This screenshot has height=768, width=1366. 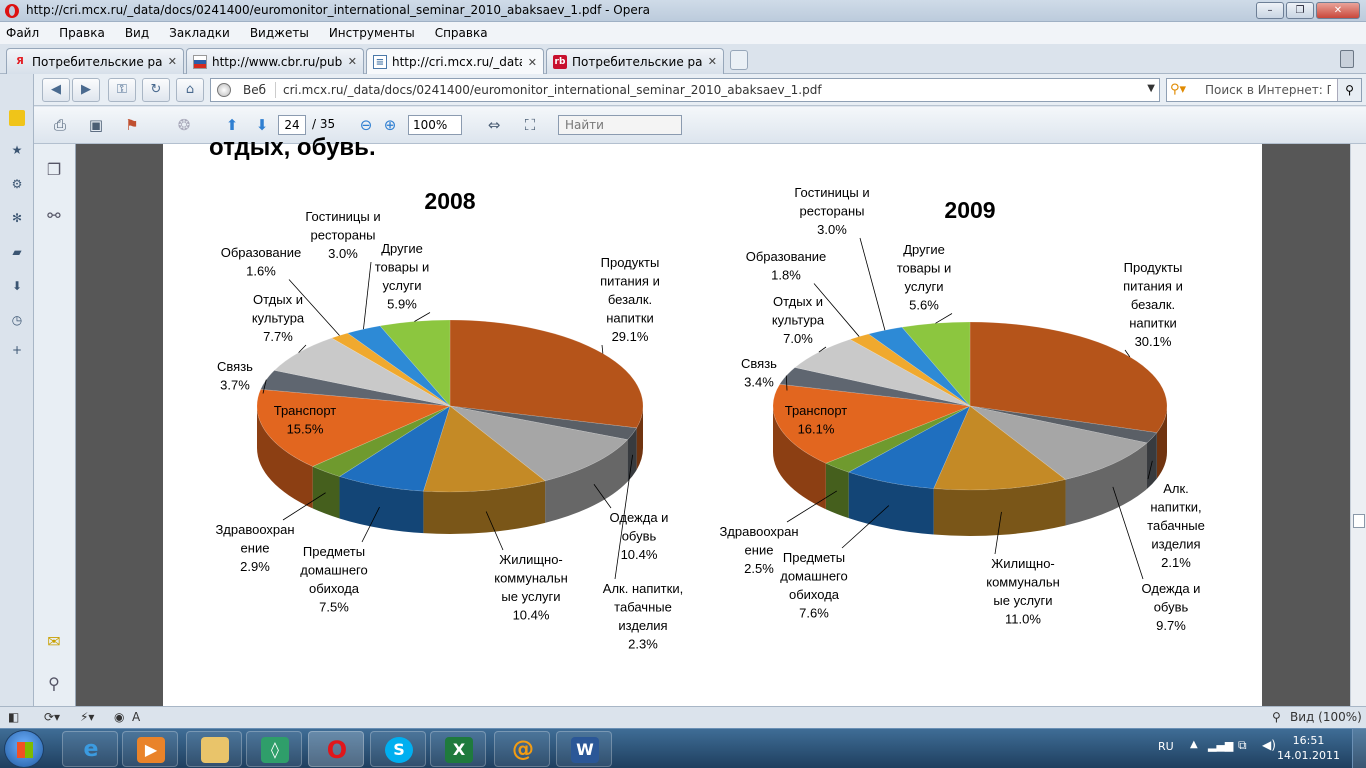 I want to click on menu-widgets: Виджеты, so click(x=279, y=33).